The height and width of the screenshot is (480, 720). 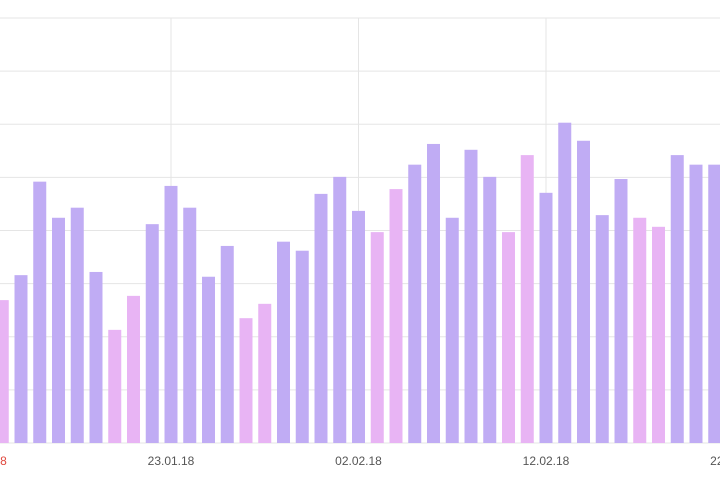 I want to click on x-tick-label: 02.02.18, so click(x=358, y=461).